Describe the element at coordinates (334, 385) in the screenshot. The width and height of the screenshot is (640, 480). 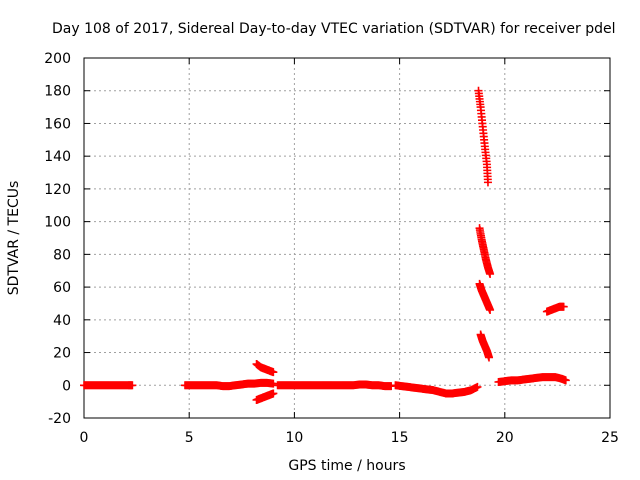
I see `series-seg5` at that location.